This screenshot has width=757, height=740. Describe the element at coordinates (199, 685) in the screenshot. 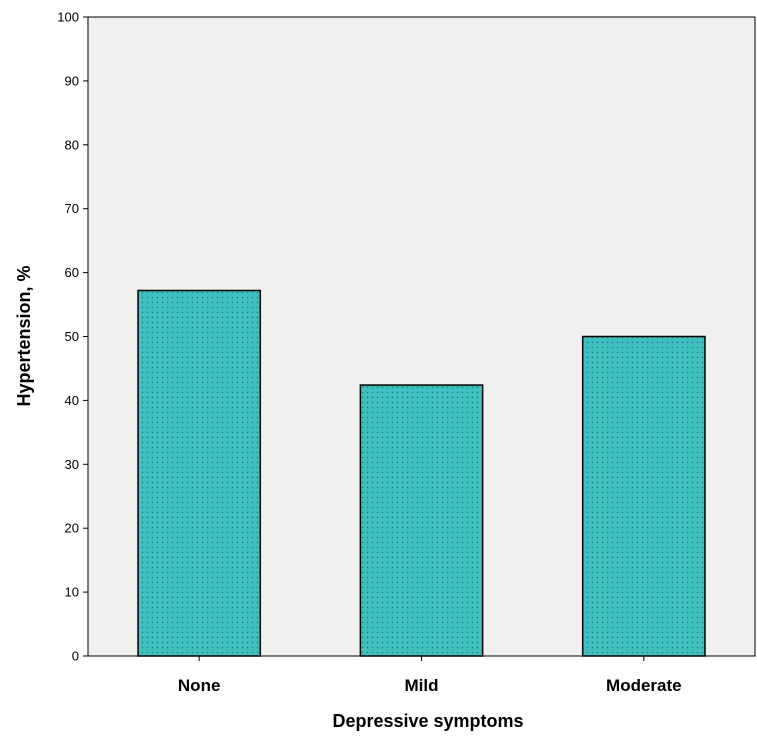

I see `x-tick-label-none: None` at that location.